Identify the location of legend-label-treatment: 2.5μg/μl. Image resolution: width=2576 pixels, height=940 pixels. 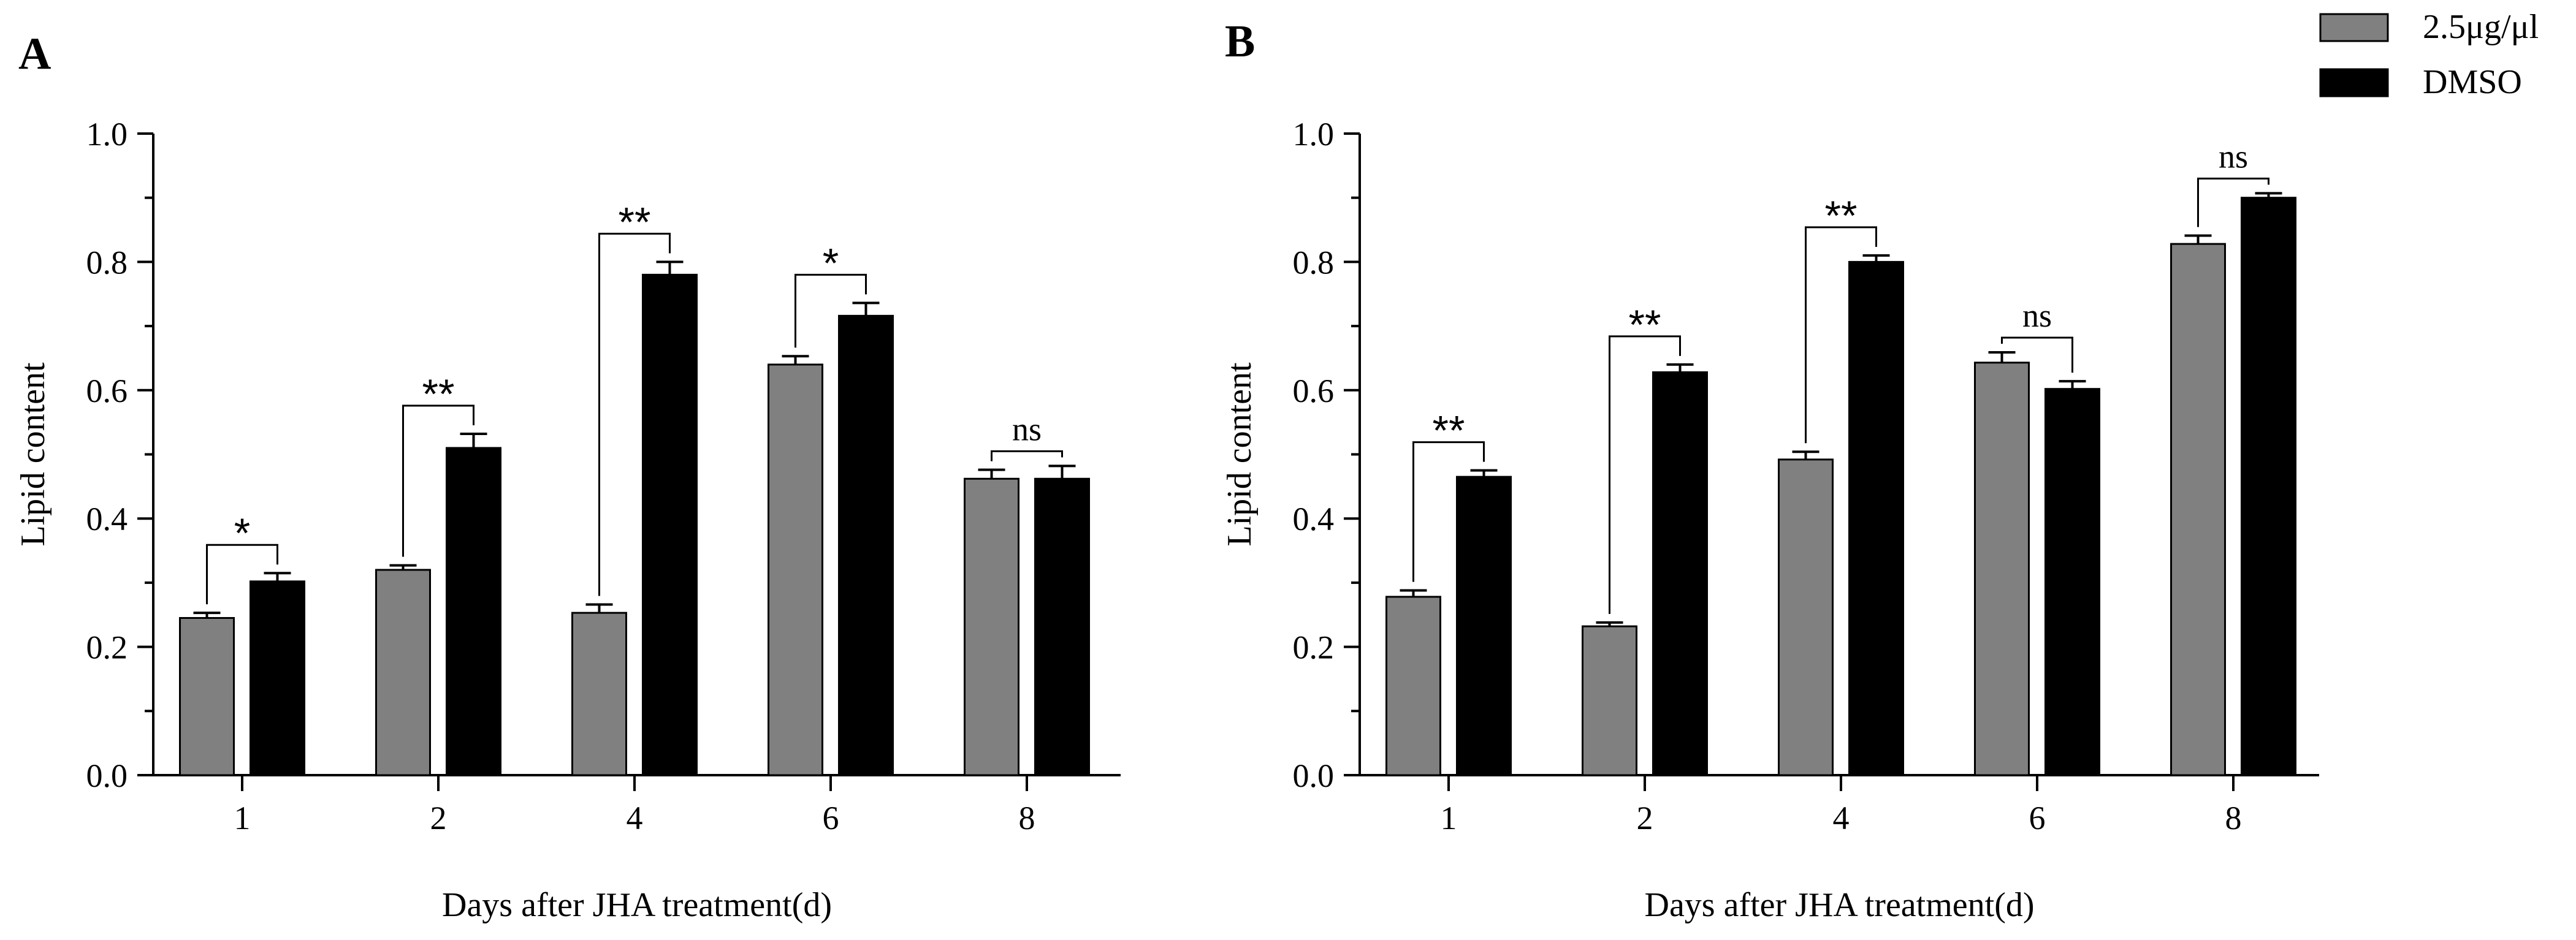
(2481, 27).